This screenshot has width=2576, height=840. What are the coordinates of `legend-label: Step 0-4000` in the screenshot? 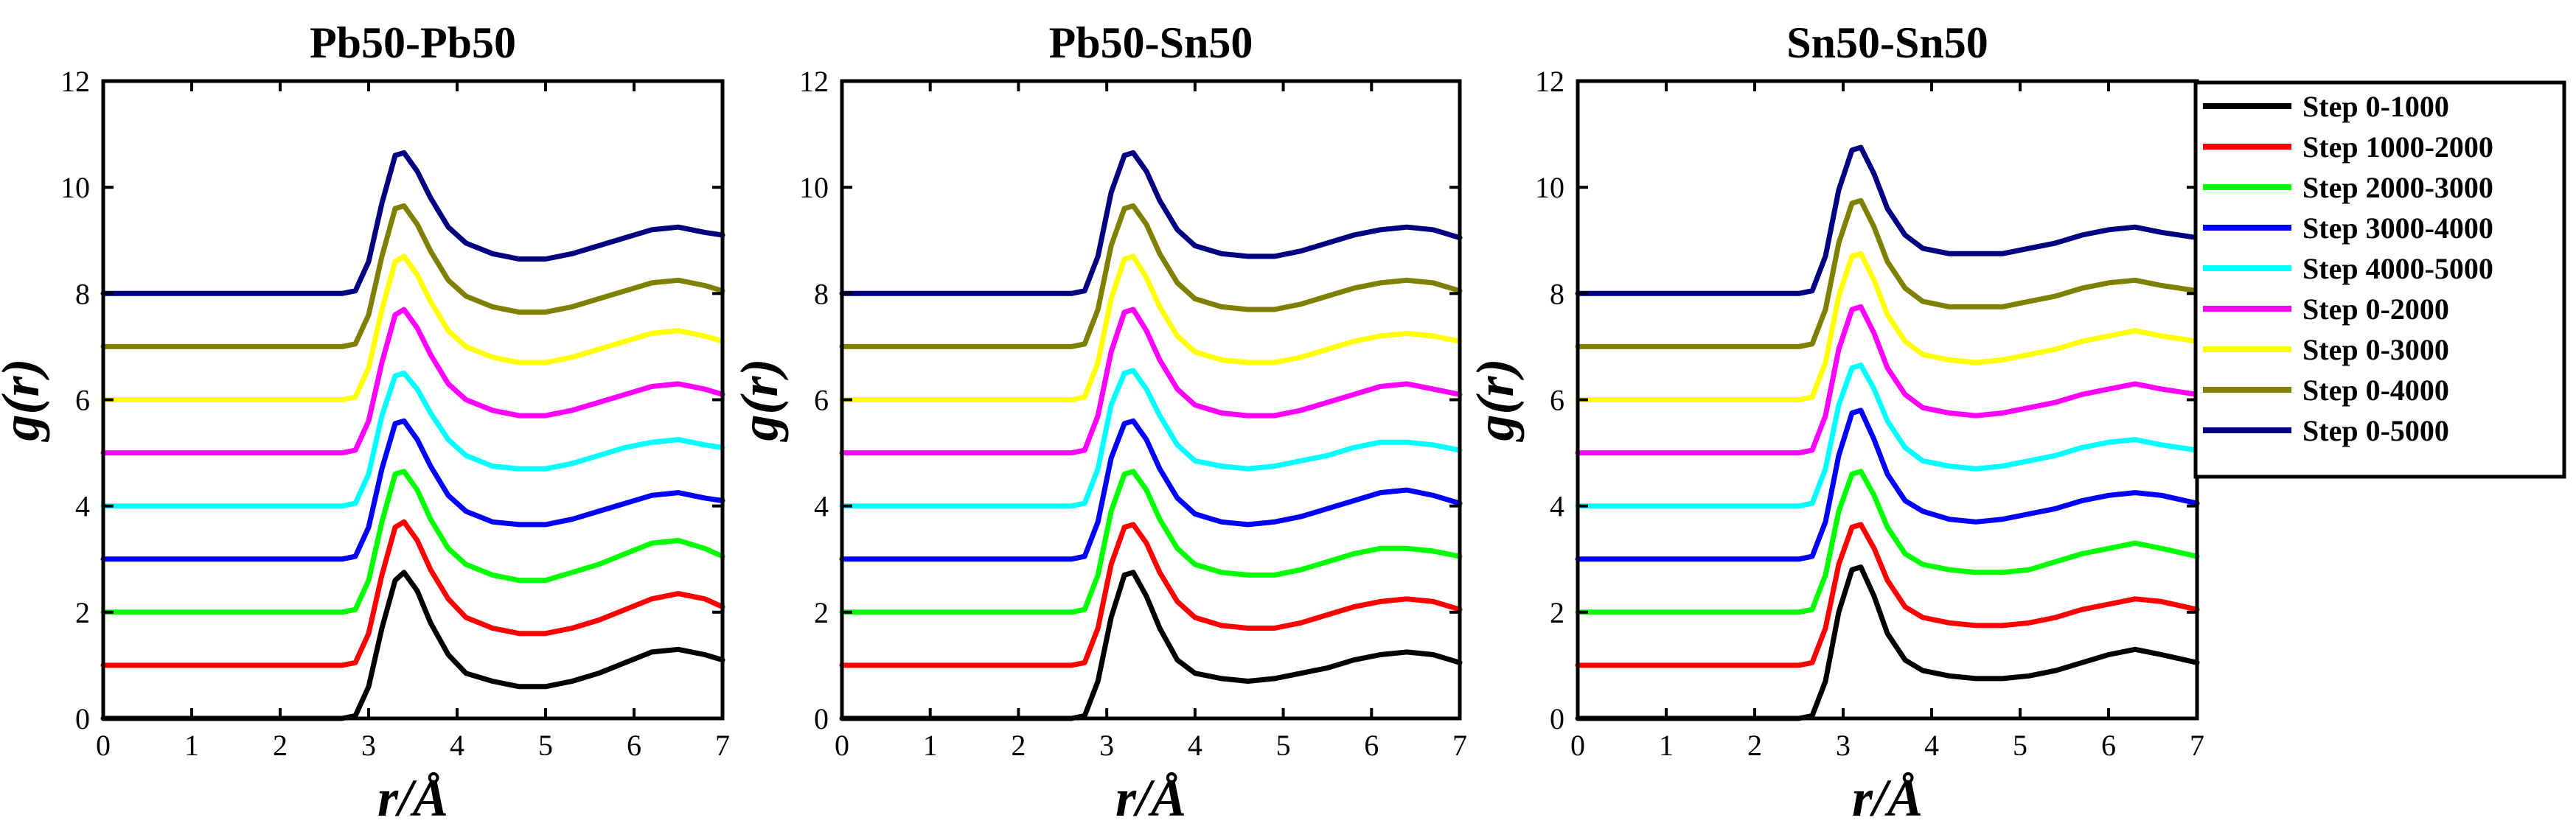 It's located at (2376, 390).